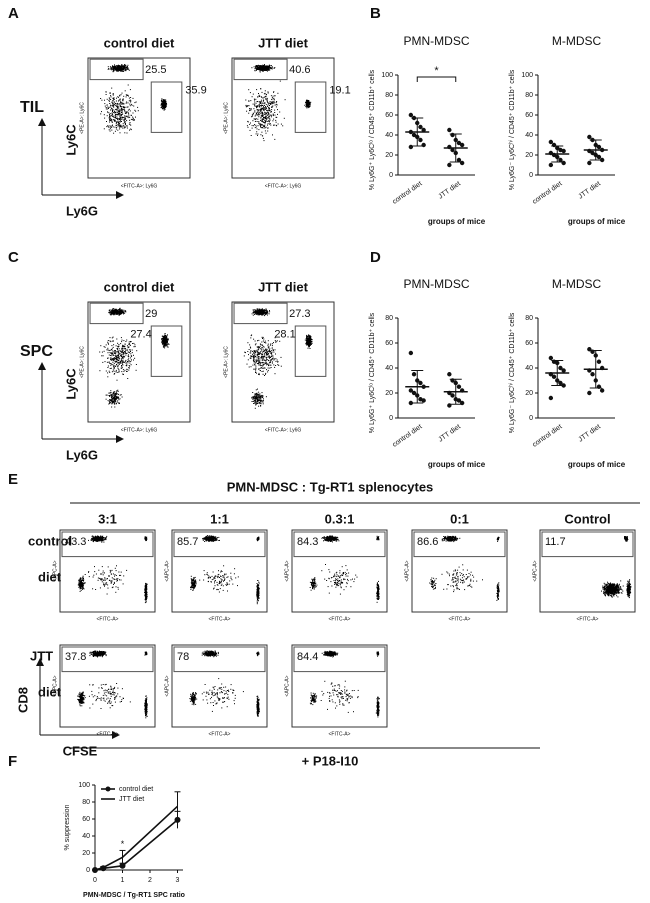 Image resolution: width=650 pixels, height=903 pixels. I want to click on axis-param: <FITC-A>, so click(108, 619).